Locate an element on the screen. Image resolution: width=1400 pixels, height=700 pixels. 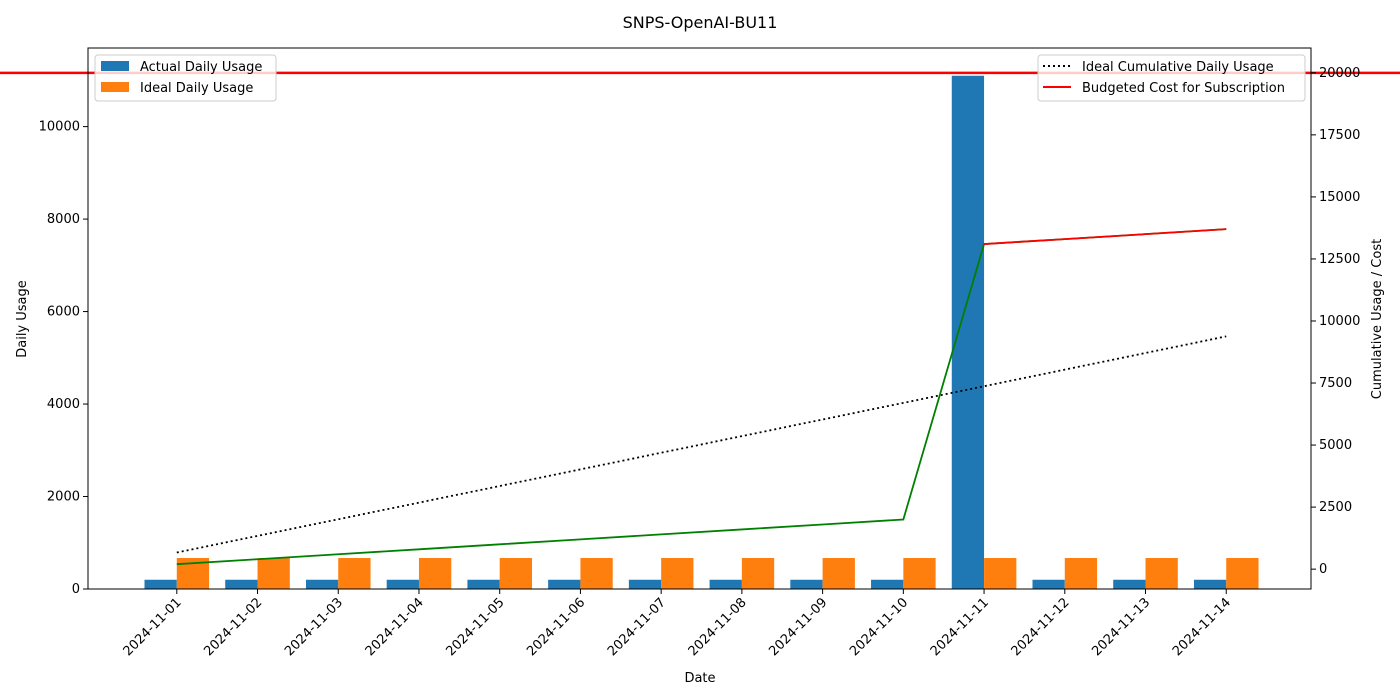
y2-axis-label: Cumulative Usage / Cost is located at coordinates (1377, 319).